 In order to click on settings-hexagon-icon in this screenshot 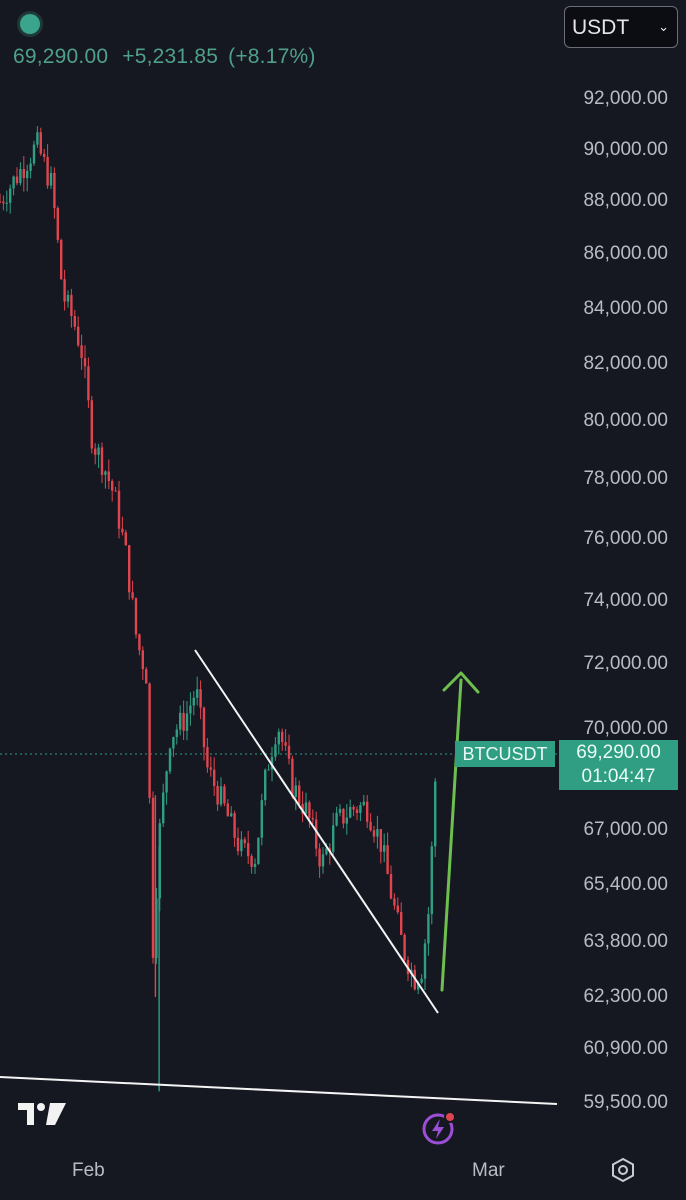, I will do `click(623, 1170)`.